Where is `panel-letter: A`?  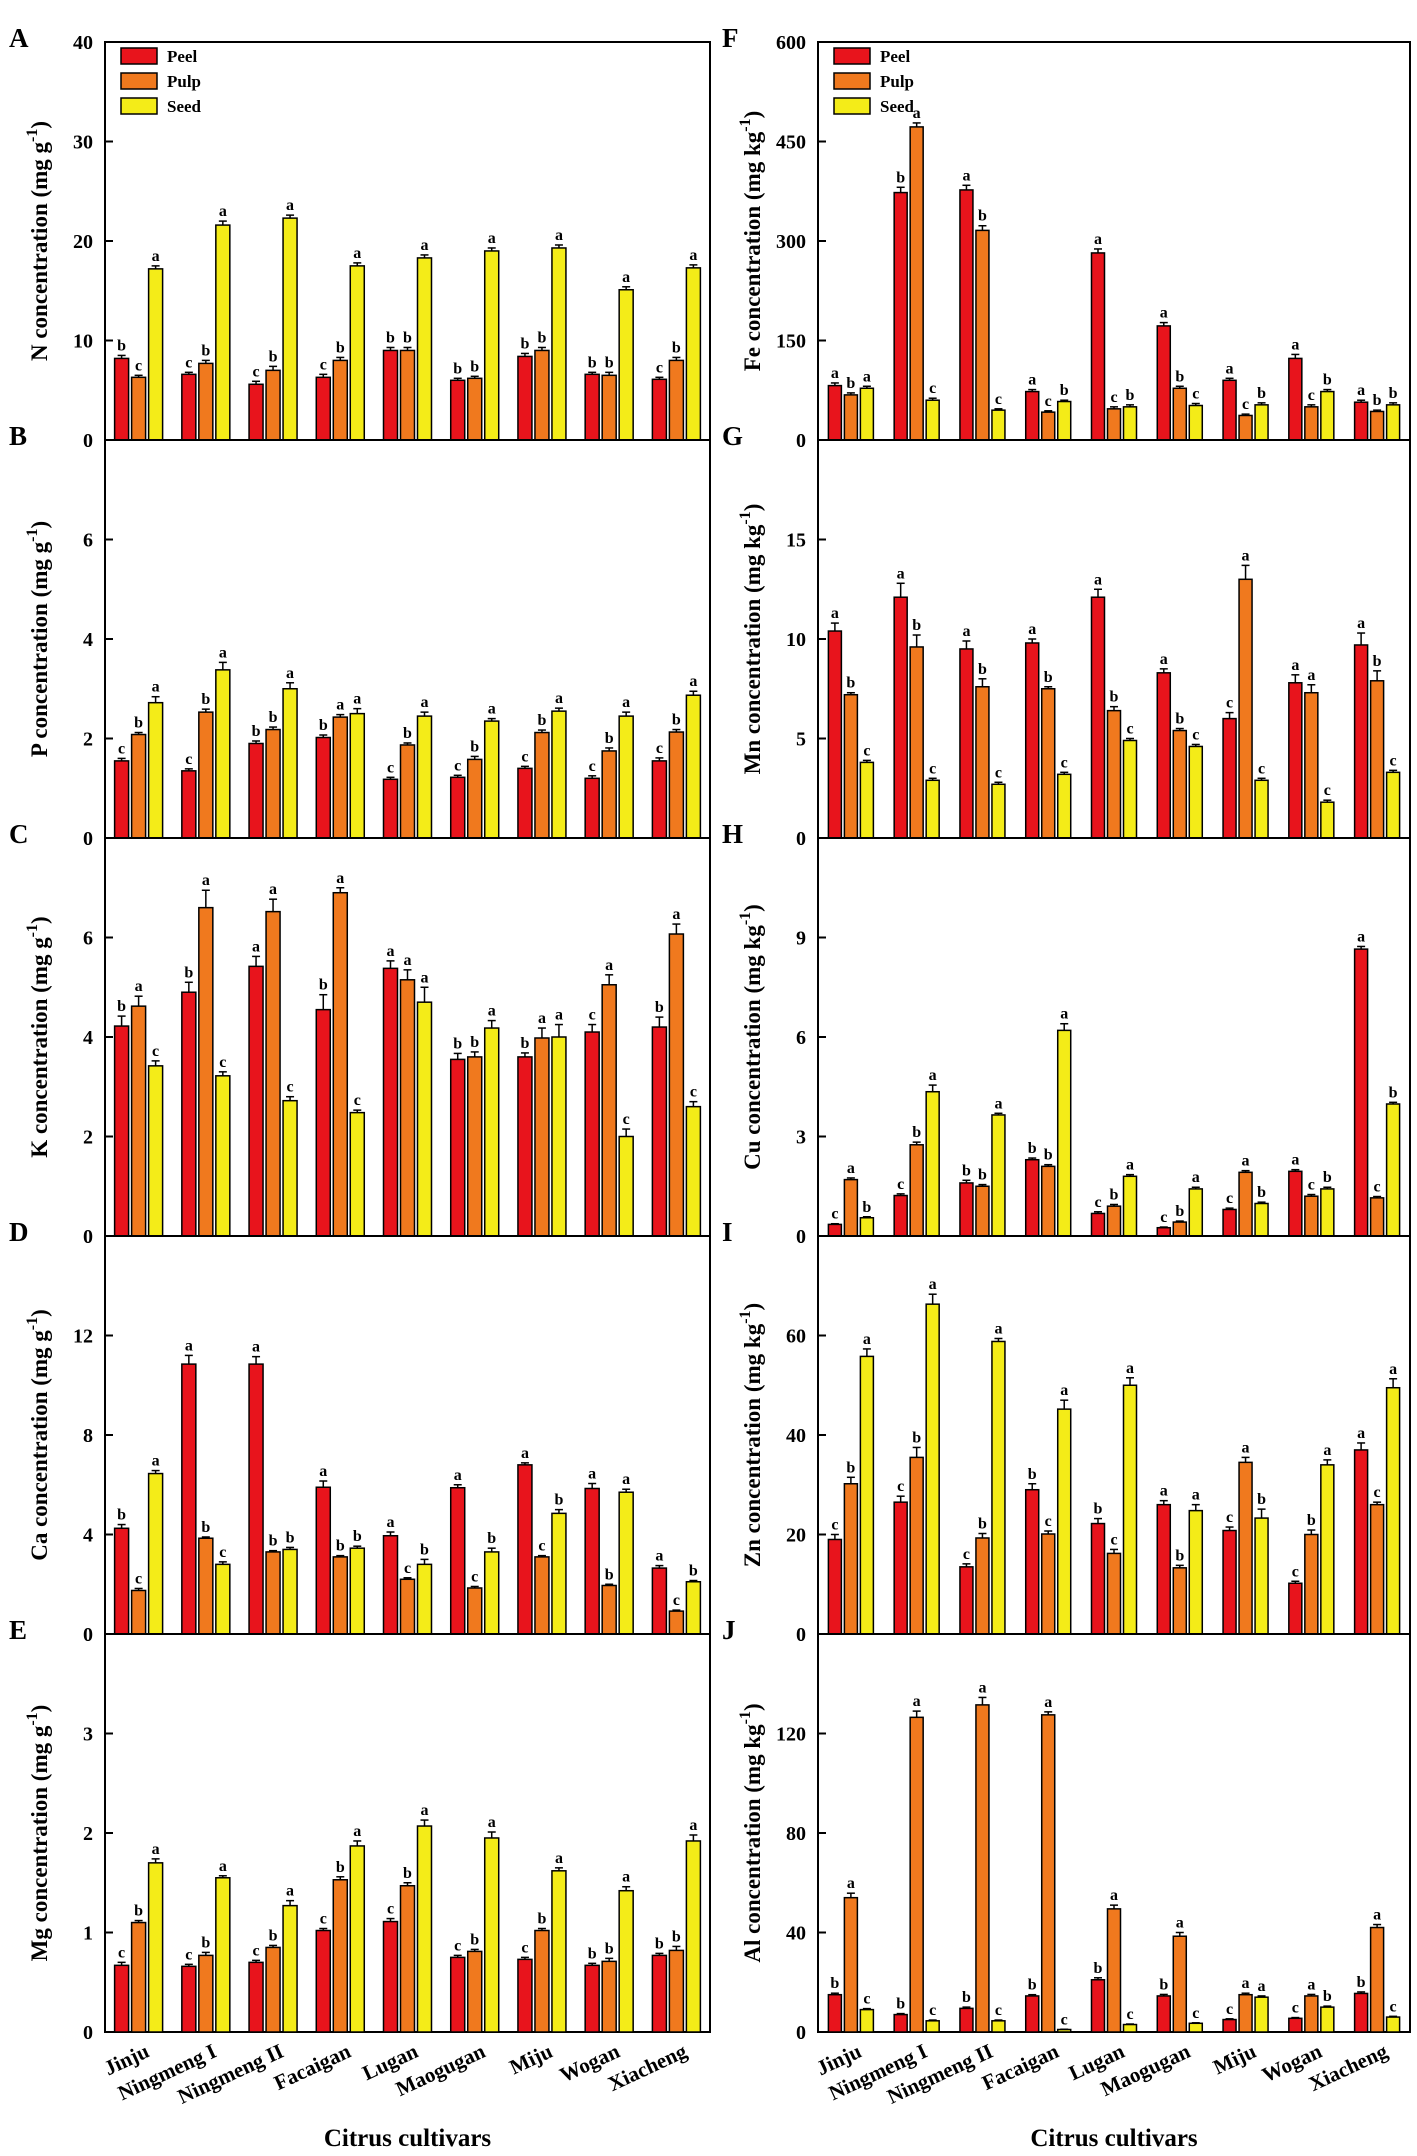 panel-letter: A is located at coordinates (19, 38).